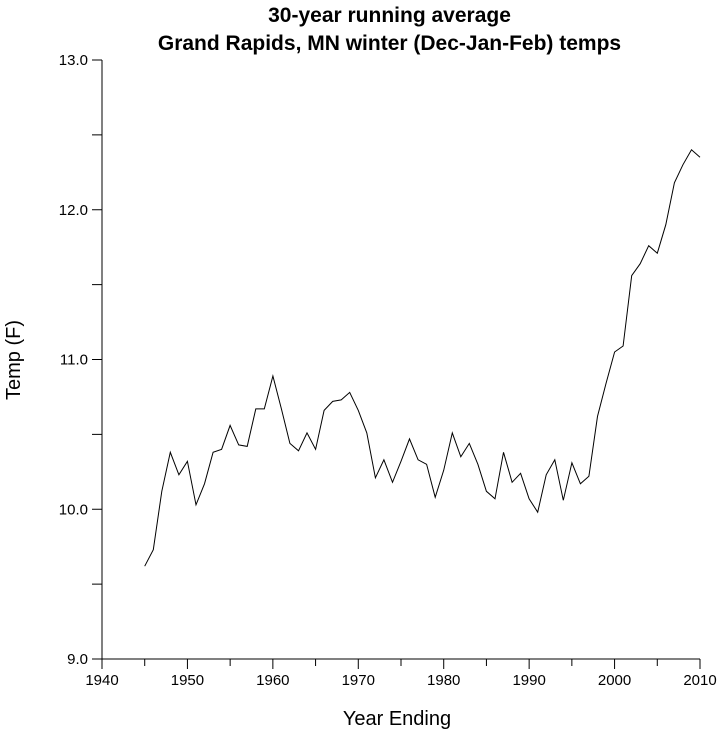  I want to click on x-tick-label: 1960, so click(272, 680).